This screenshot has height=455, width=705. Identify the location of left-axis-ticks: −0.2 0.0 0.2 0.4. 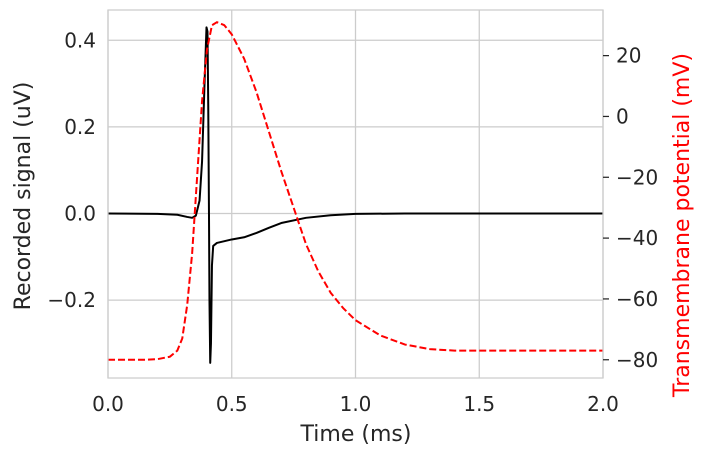
(71, 170).